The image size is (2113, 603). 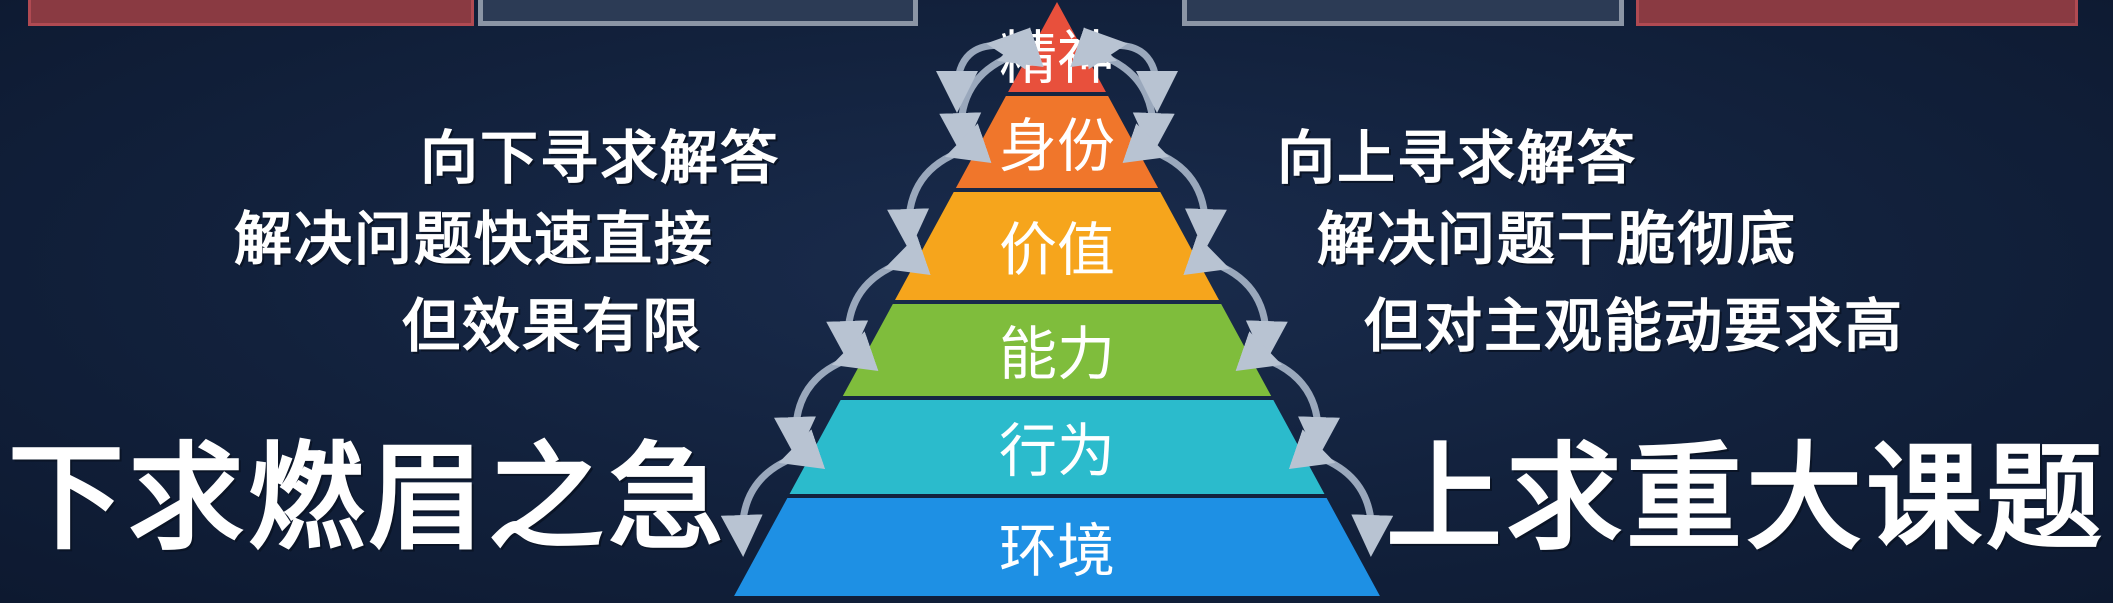 I want to click on top-panel-red-left, so click(x=251, y=13).